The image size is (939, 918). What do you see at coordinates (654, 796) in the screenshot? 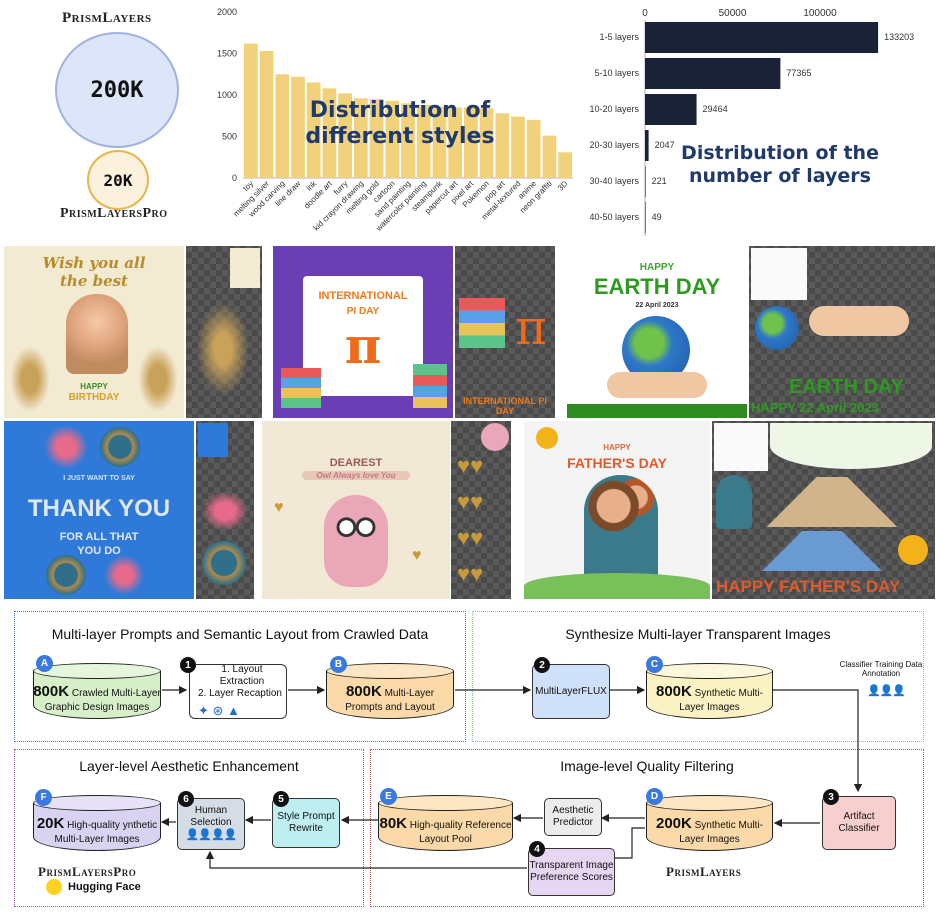
I see `badge-d: D` at bounding box center [654, 796].